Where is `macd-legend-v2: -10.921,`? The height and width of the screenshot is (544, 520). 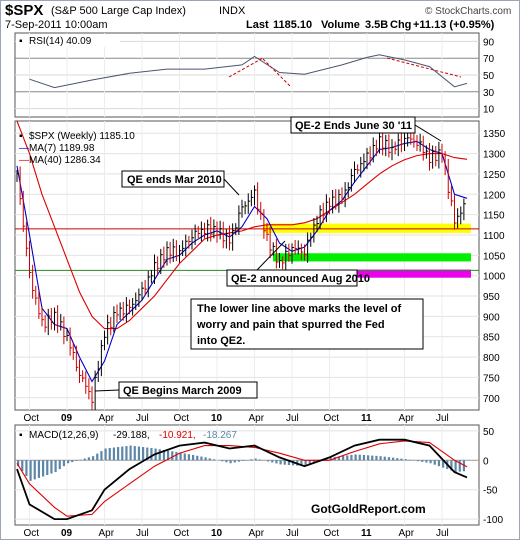
macd-legend-v2: -10.921, is located at coordinates (177, 435).